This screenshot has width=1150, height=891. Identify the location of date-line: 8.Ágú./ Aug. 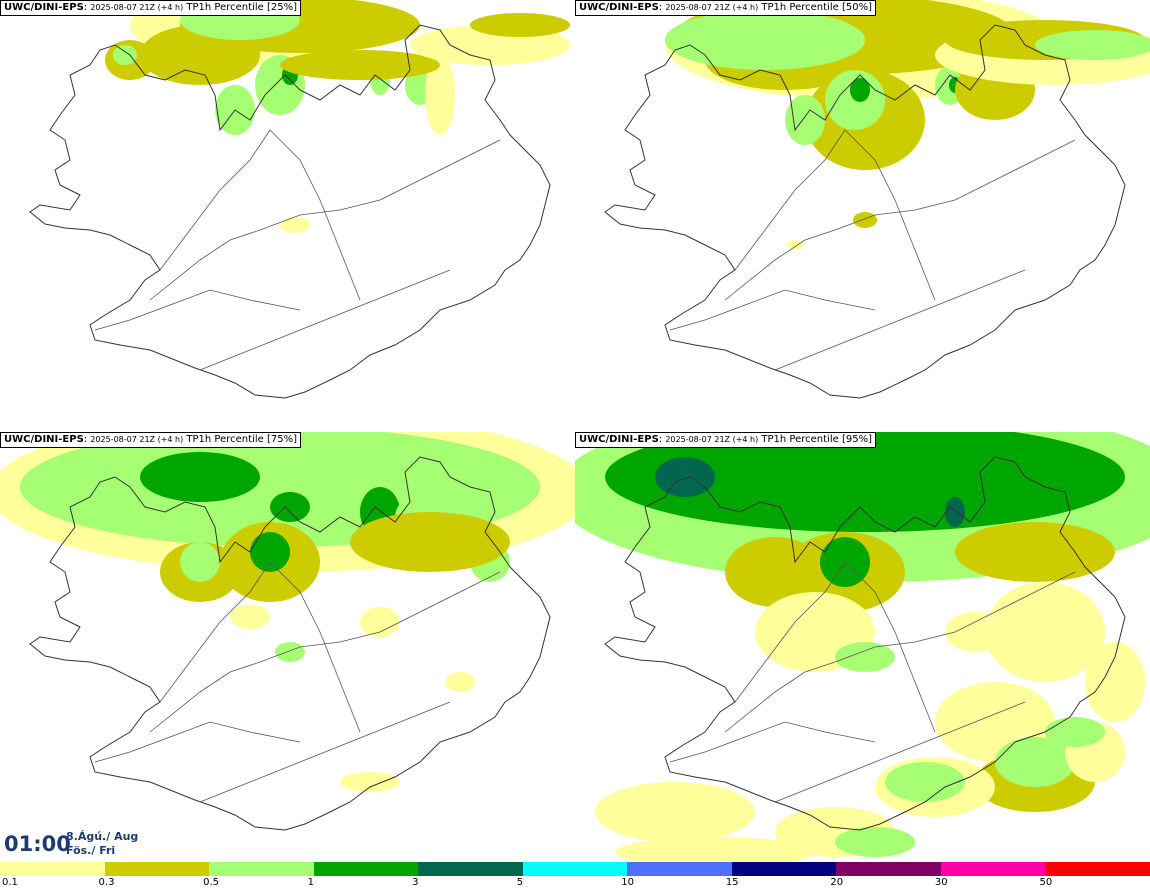
(102, 836).